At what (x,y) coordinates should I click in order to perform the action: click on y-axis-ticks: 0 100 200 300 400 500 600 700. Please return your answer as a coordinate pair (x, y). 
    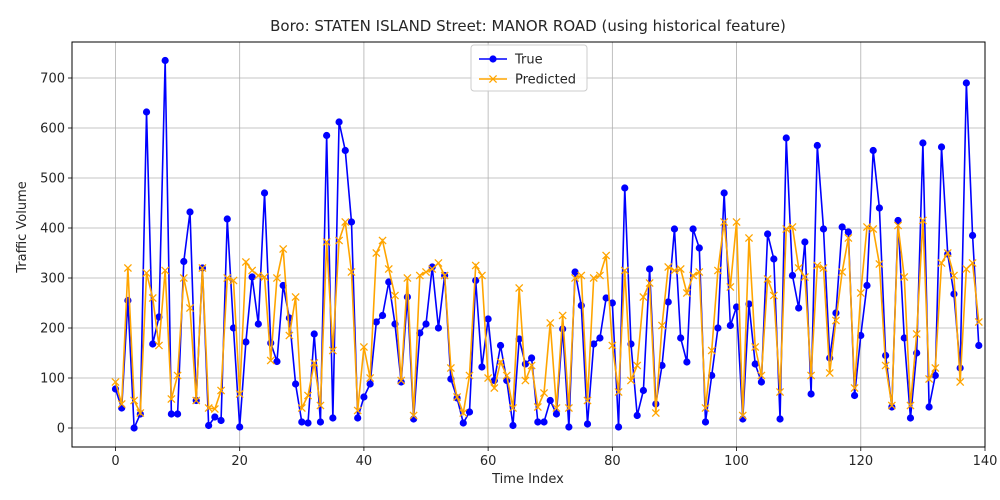
    Looking at the image, I should click on (56, 254).